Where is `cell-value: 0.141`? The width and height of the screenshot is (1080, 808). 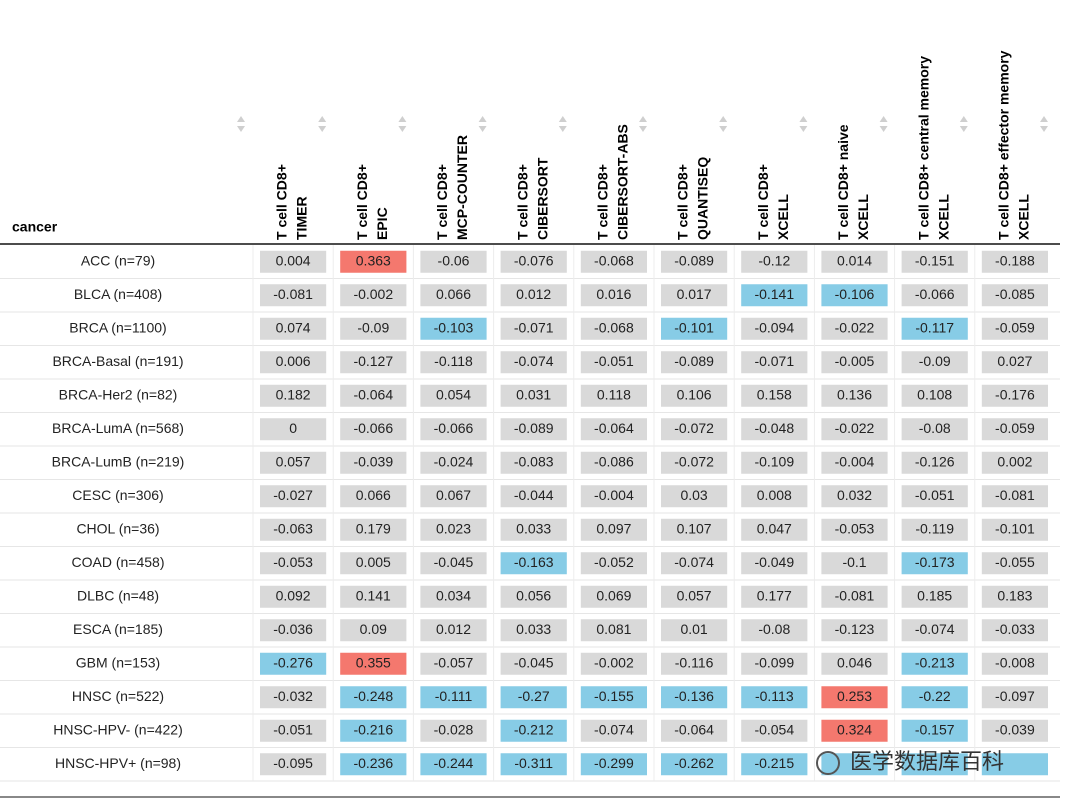 cell-value: 0.141 is located at coordinates (373, 595).